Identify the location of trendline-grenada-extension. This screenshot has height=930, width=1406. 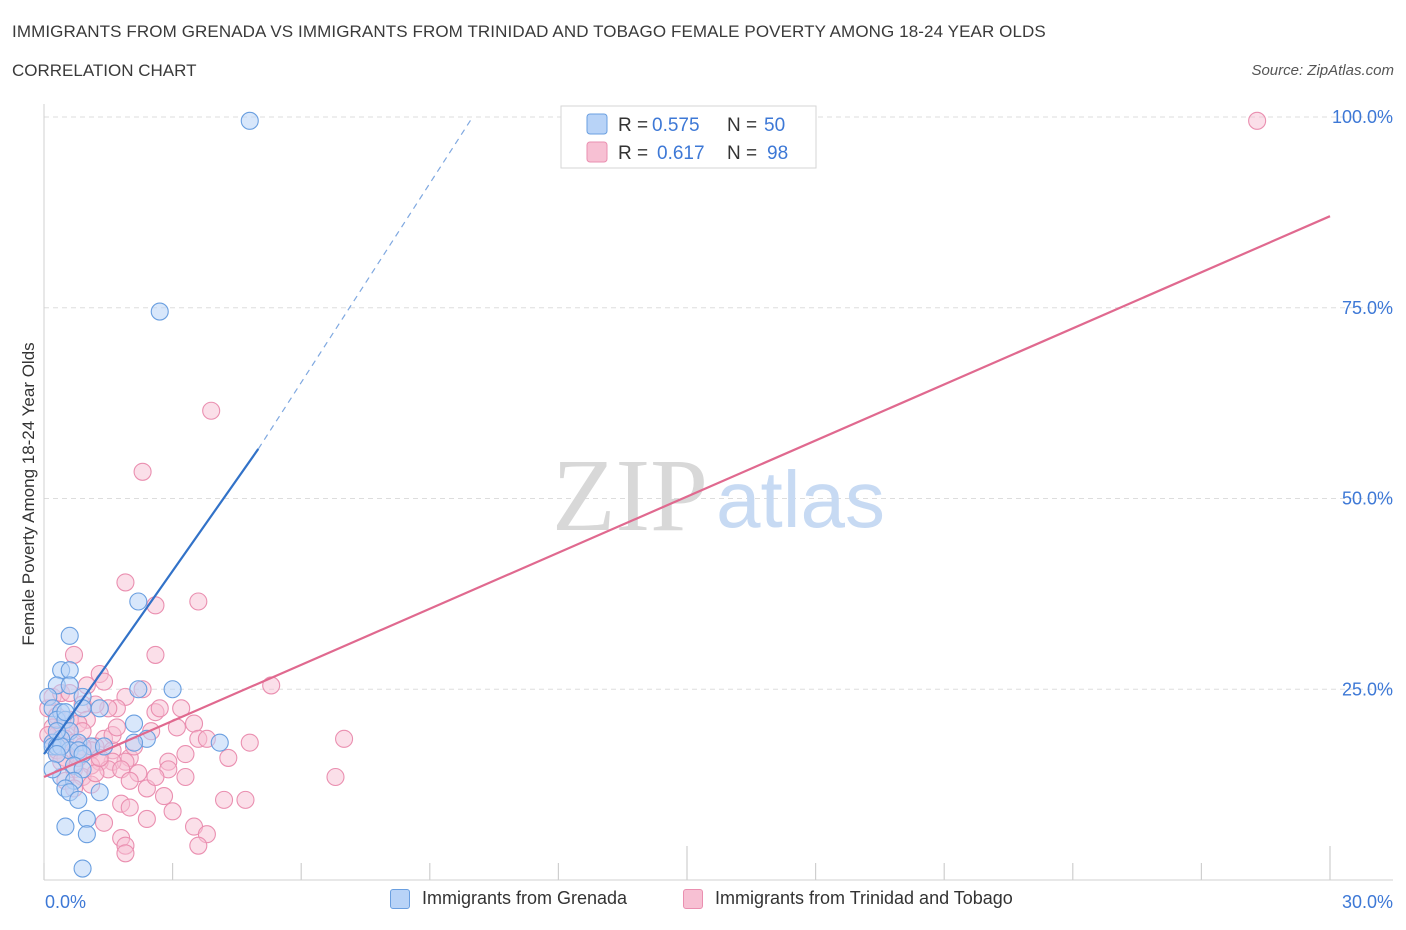
(365, 283).